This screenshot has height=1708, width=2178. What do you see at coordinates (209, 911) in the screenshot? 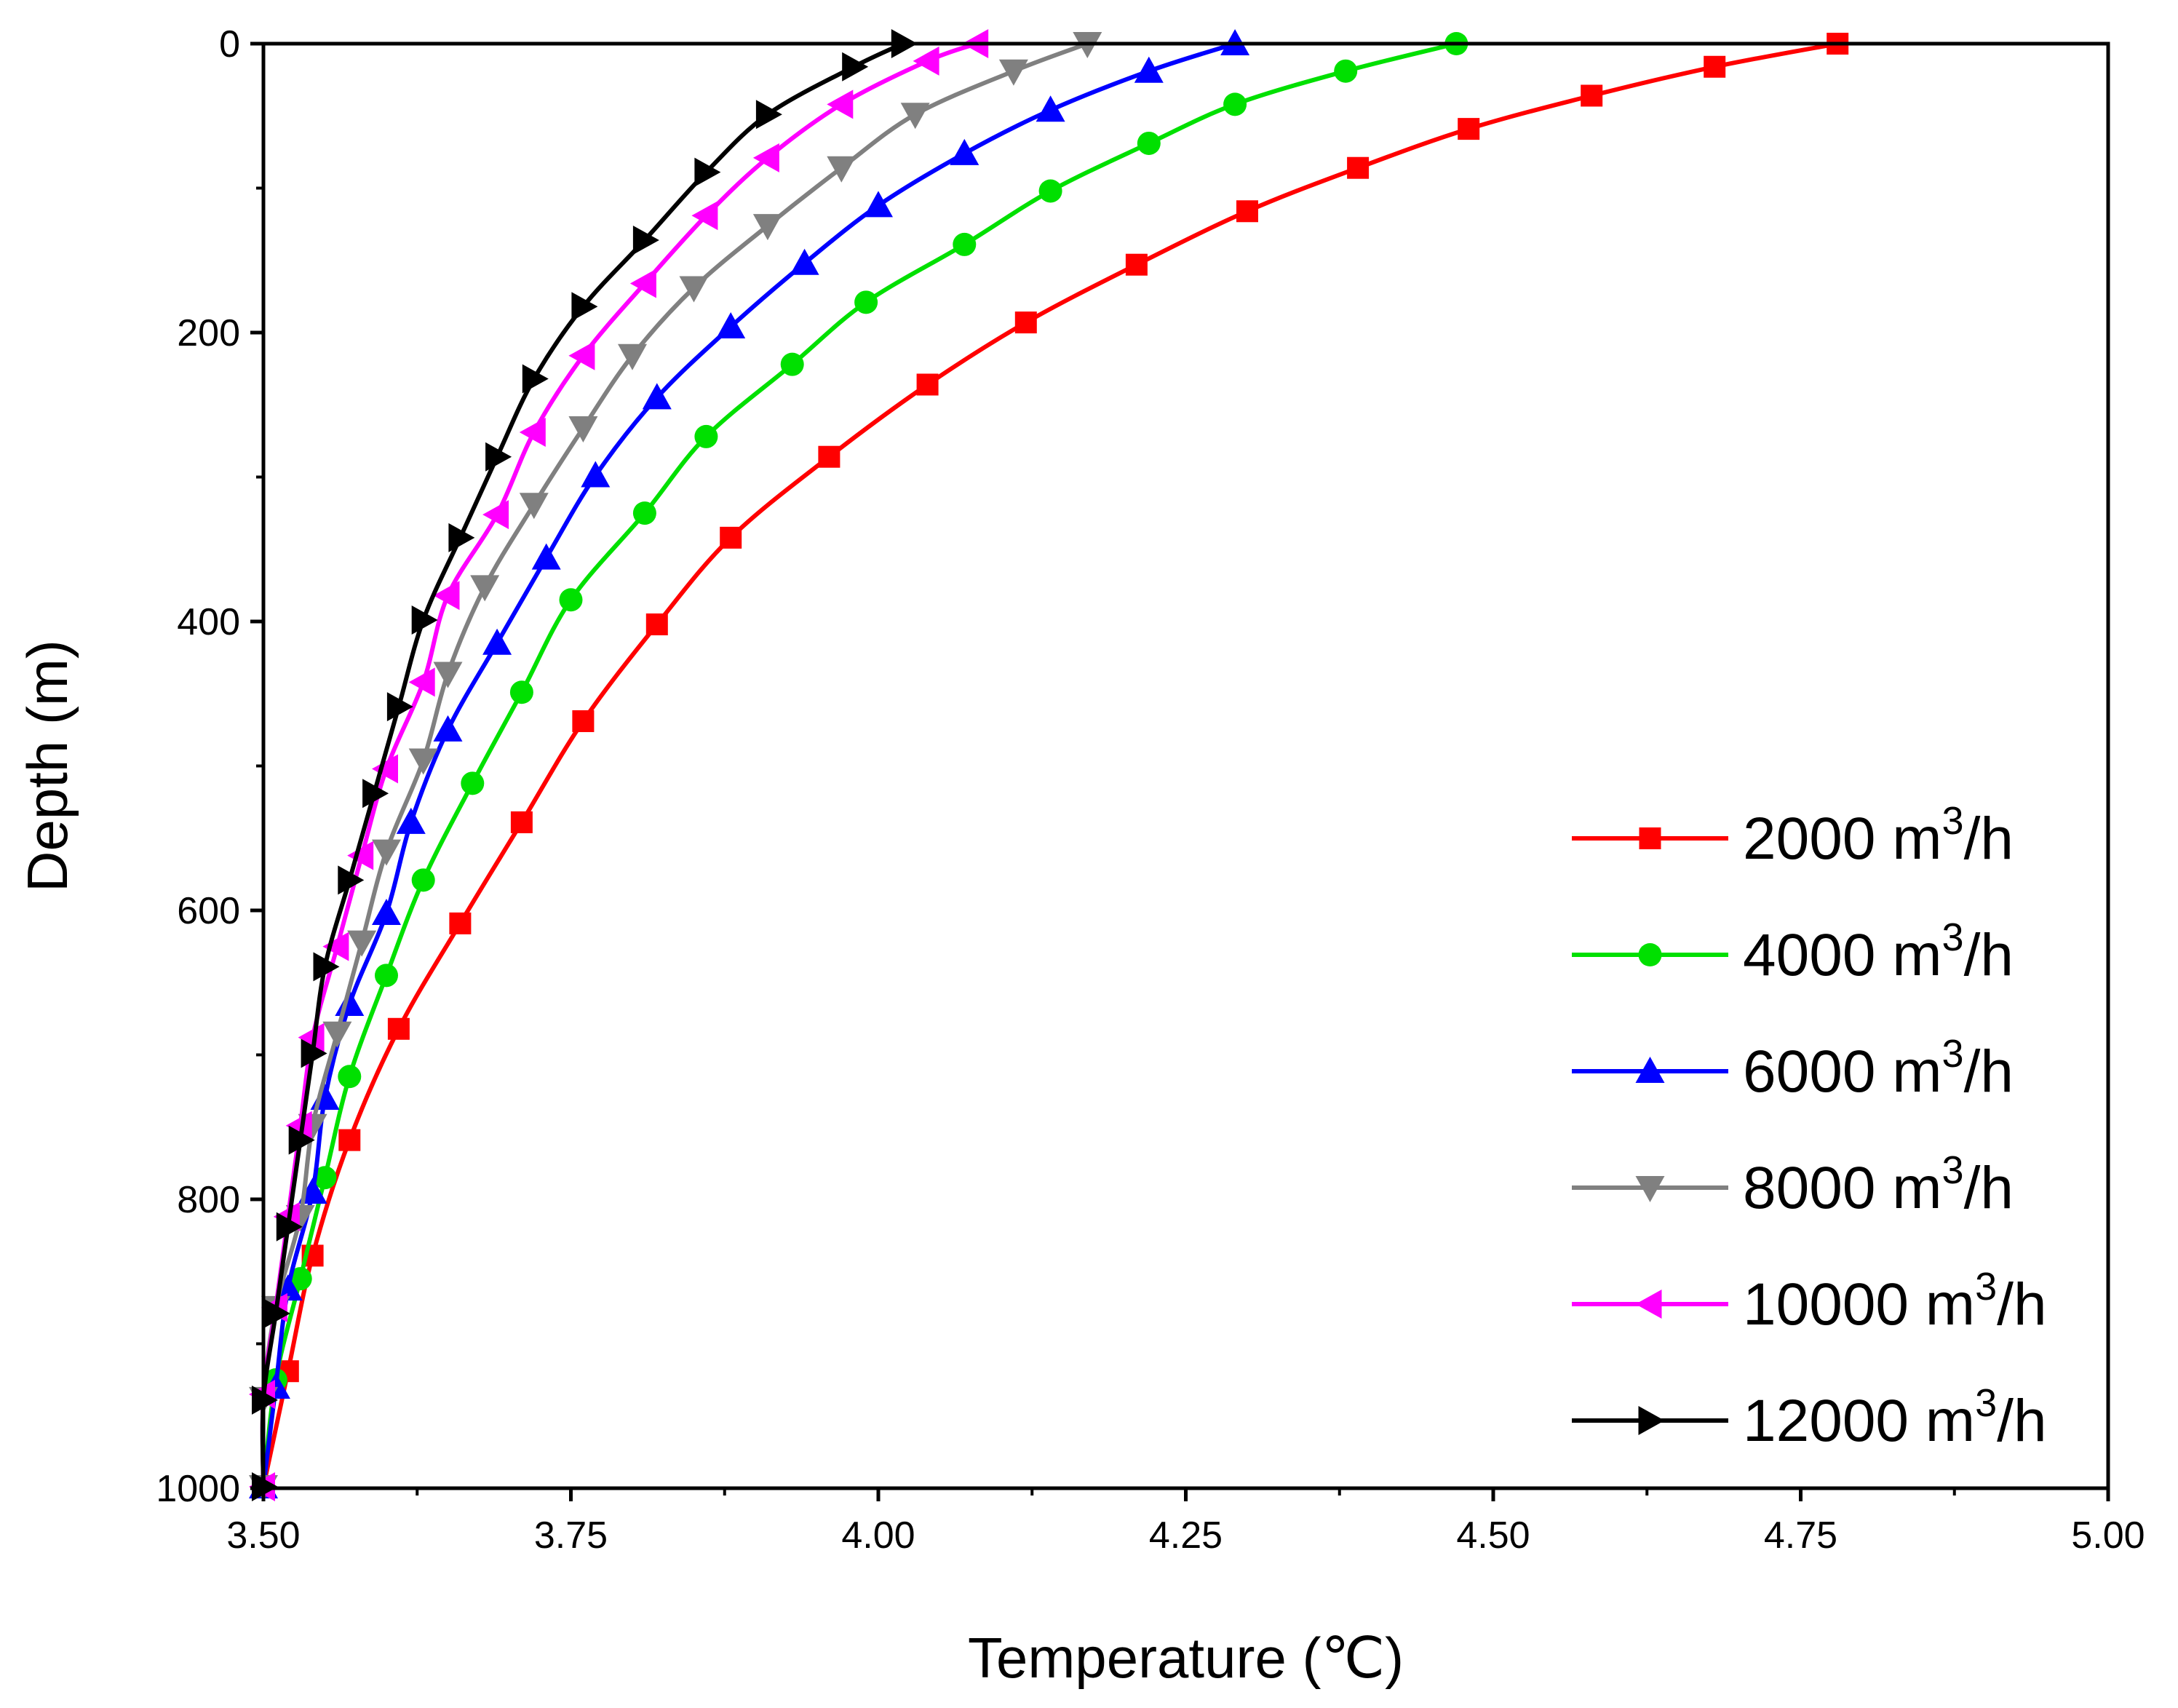
I see `y-tick-label: 600` at bounding box center [209, 911].